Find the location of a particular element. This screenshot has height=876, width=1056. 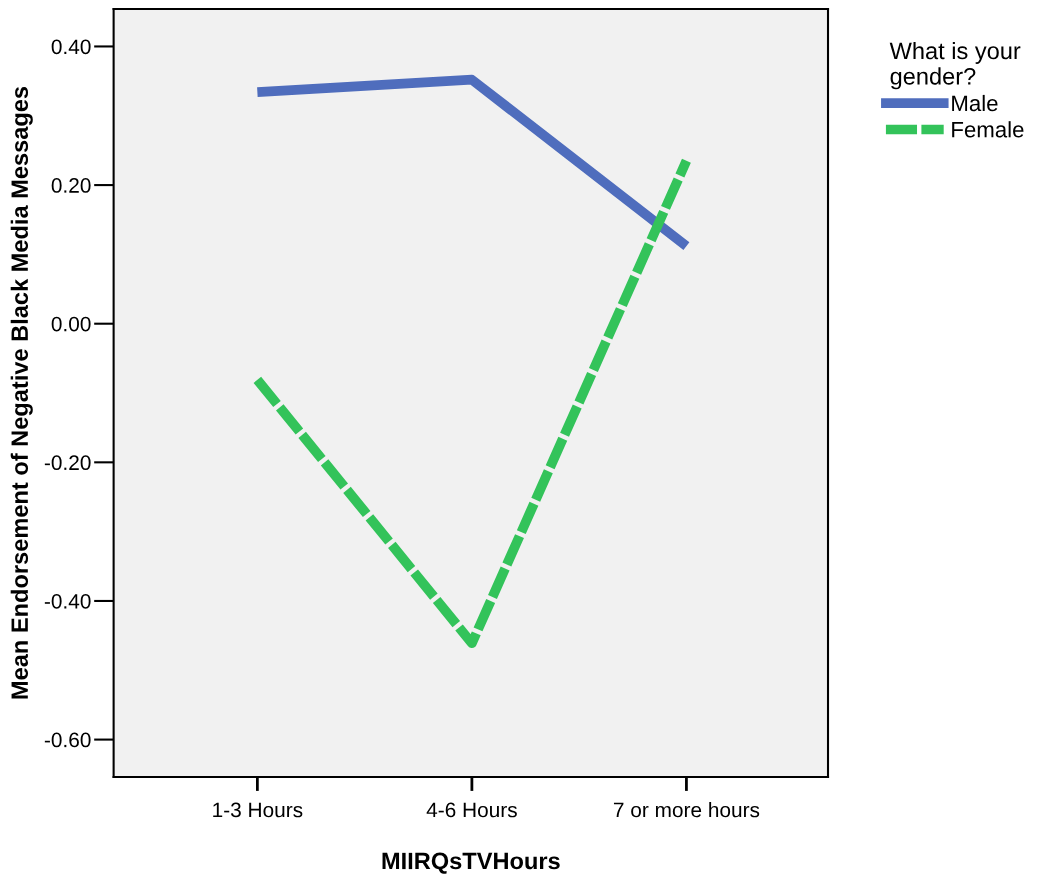

x-tick-label: 7 or more hours is located at coordinates (686, 810).